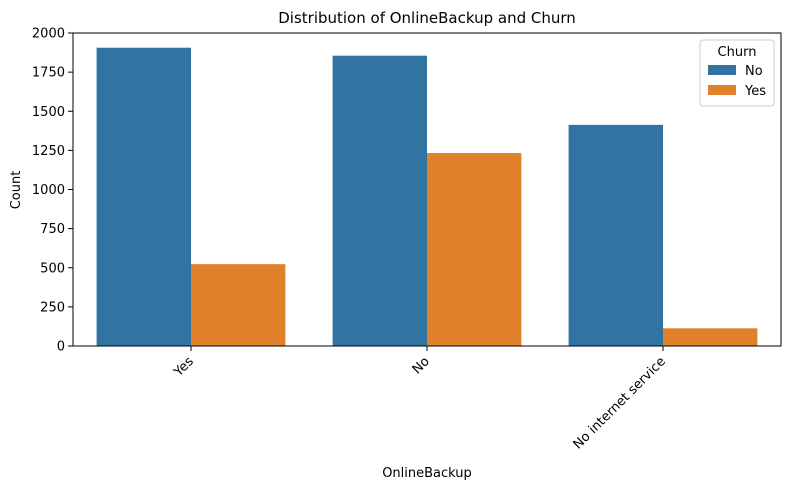 The image size is (790, 489). I want to click on y-tick-label: 1750, so click(48, 73).